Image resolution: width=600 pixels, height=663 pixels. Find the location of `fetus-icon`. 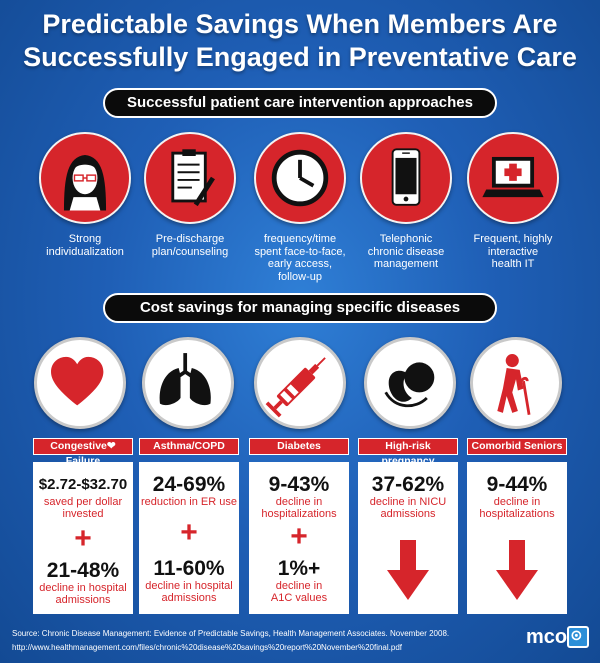

fetus-icon is located at coordinates (410, 383).